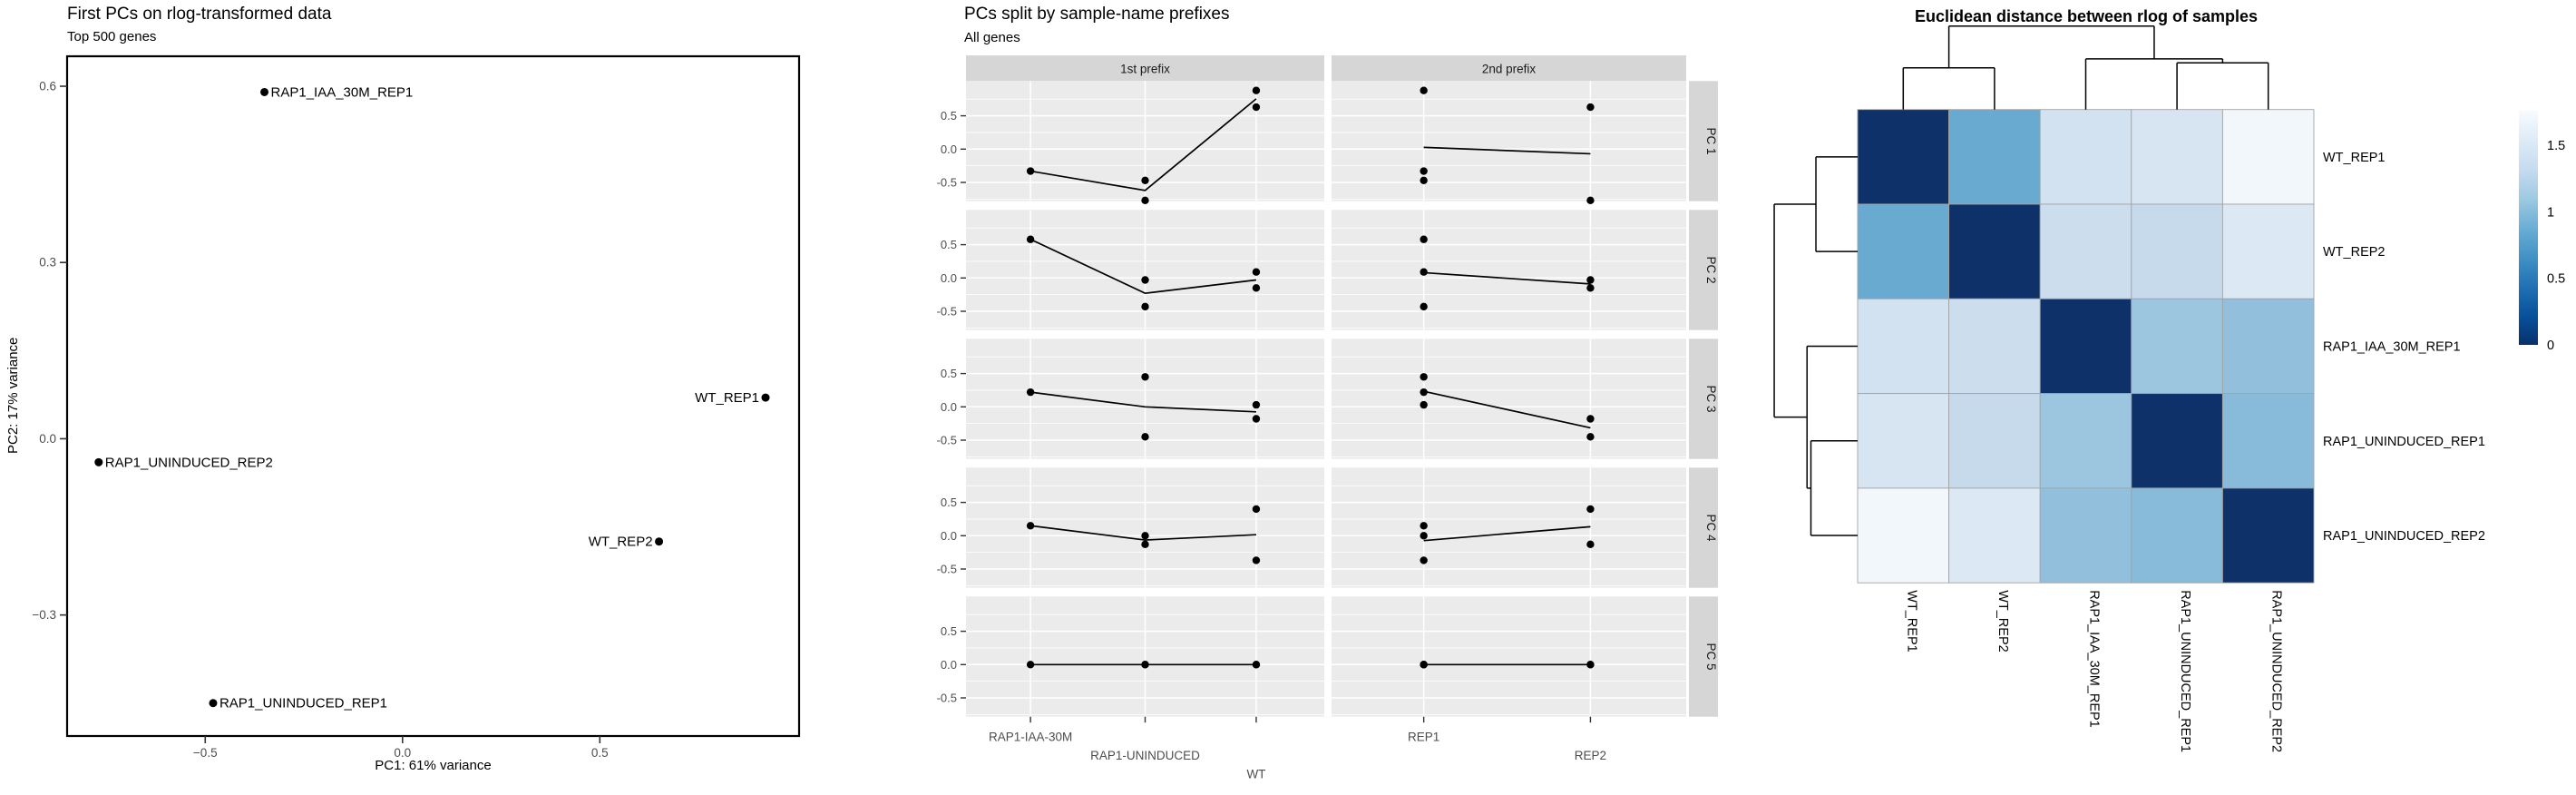  What do you see at coordinates (47, 439) in the screenshot?
I see `y-tick-label: 0.0` at bounding box center [47, 439].